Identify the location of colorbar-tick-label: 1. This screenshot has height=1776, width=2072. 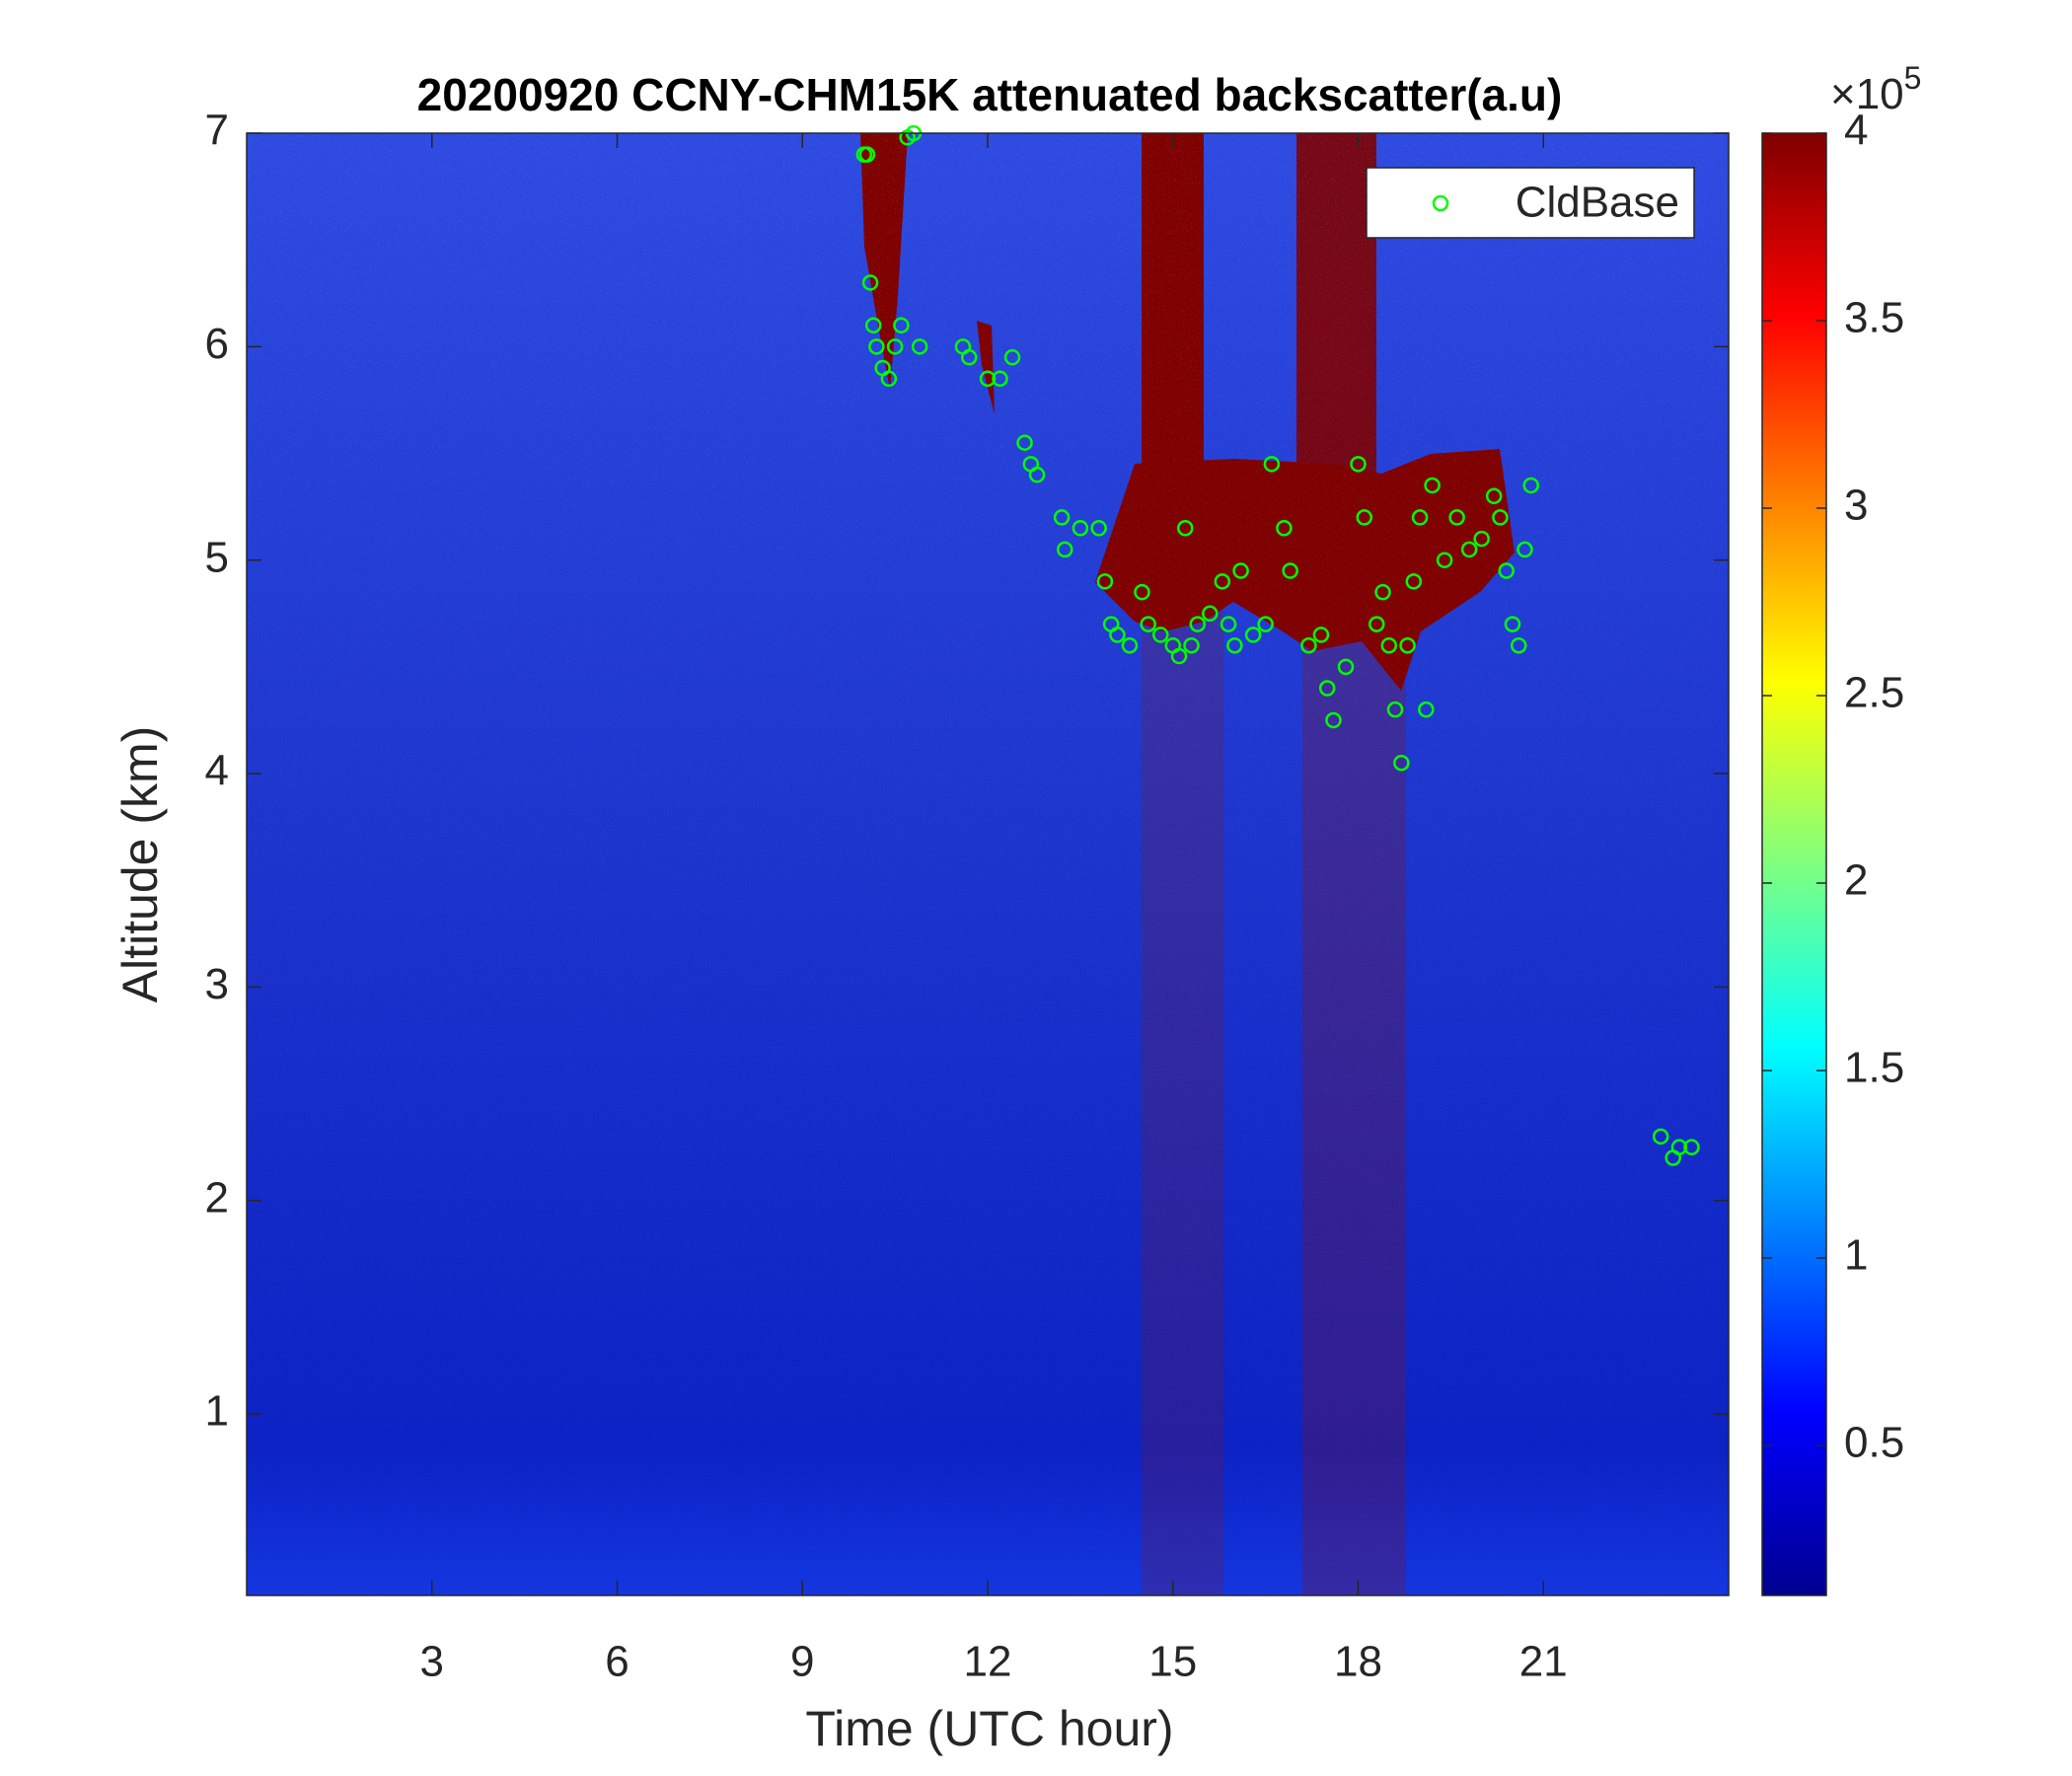
(1856, 1255).